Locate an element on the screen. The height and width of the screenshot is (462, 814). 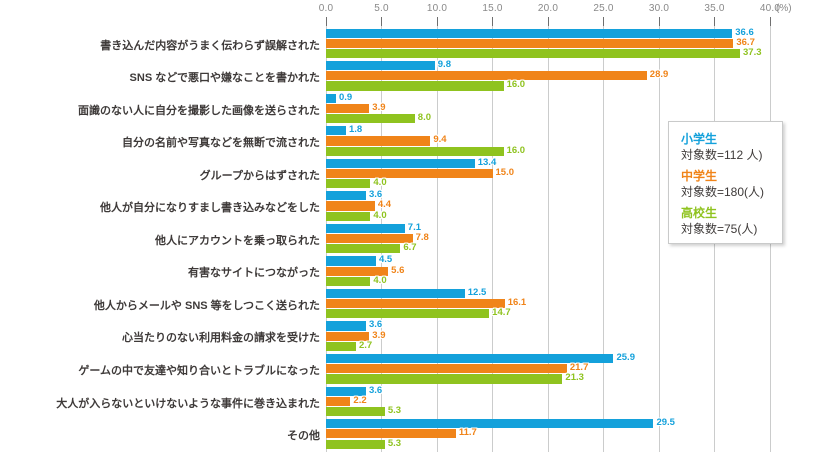
legend-sample-size: 対象数=112 人) is located at coordinates (722, 155).